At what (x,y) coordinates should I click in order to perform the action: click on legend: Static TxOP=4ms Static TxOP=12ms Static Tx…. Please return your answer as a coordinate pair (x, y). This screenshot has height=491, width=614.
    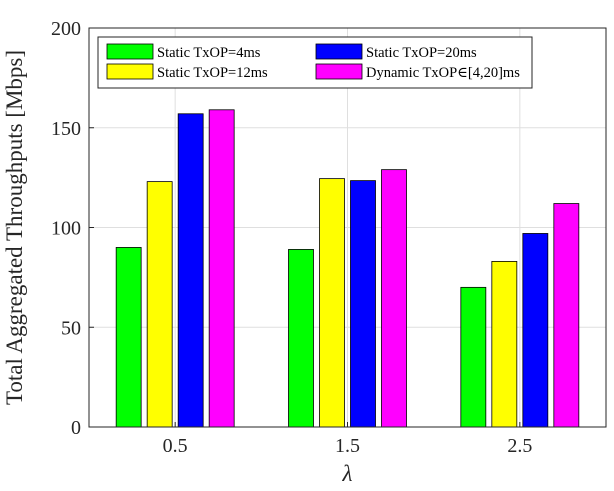
    Looking at the image, I should click on (315, 62).